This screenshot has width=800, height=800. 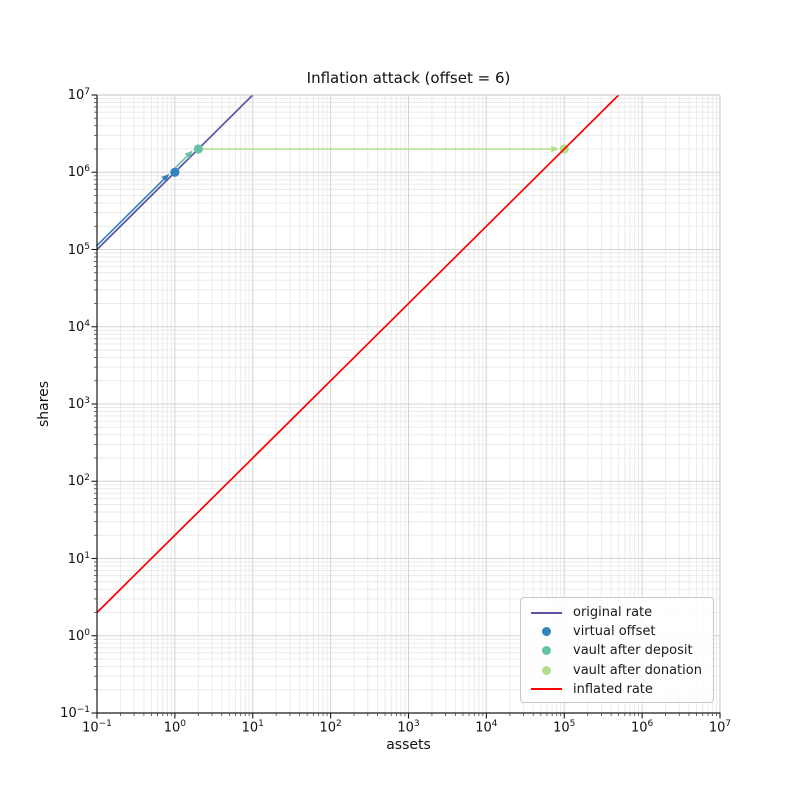 What do you see at coordinates (408, 745) in the screenshot?
I see `x-axis-label: assets` at bounding box center [408, 745].